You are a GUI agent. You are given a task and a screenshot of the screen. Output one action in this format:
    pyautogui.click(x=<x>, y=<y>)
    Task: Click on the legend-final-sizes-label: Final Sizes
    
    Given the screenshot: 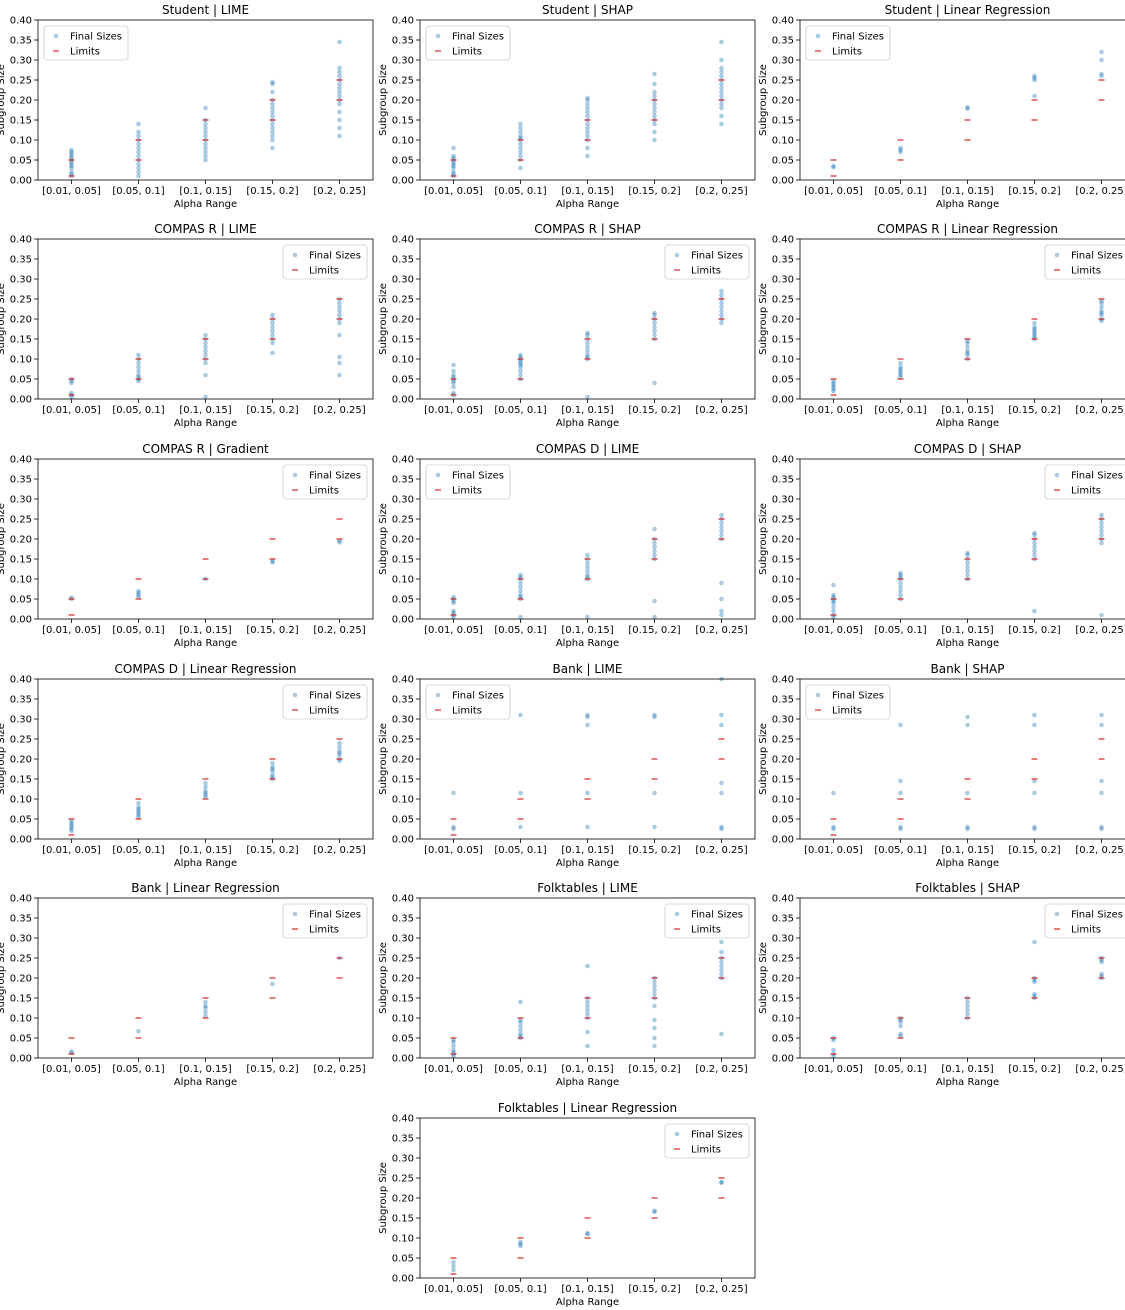 What is the action you would take?
    pyautogui.click(x=1097, y=915)
    